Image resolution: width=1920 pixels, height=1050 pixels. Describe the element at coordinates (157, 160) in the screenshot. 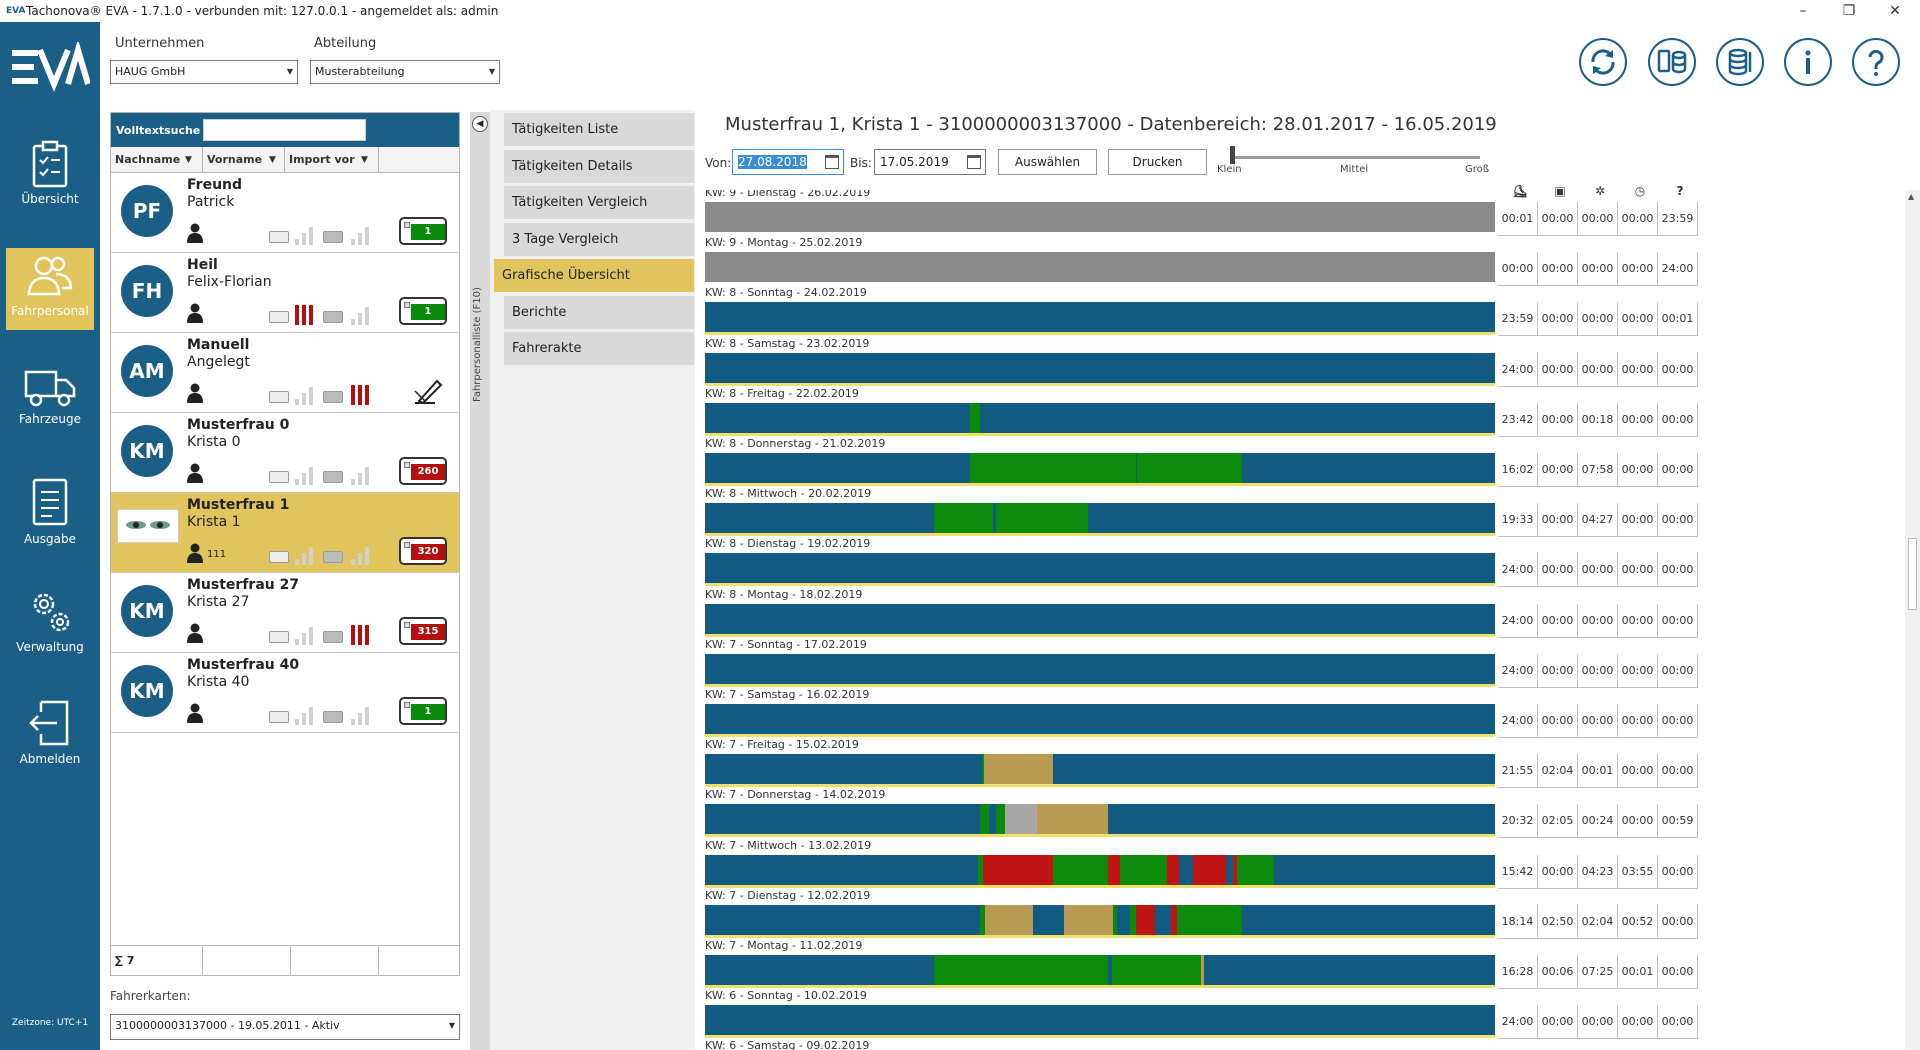

I see `column-header-nachname: Nachname ▼` at that location.